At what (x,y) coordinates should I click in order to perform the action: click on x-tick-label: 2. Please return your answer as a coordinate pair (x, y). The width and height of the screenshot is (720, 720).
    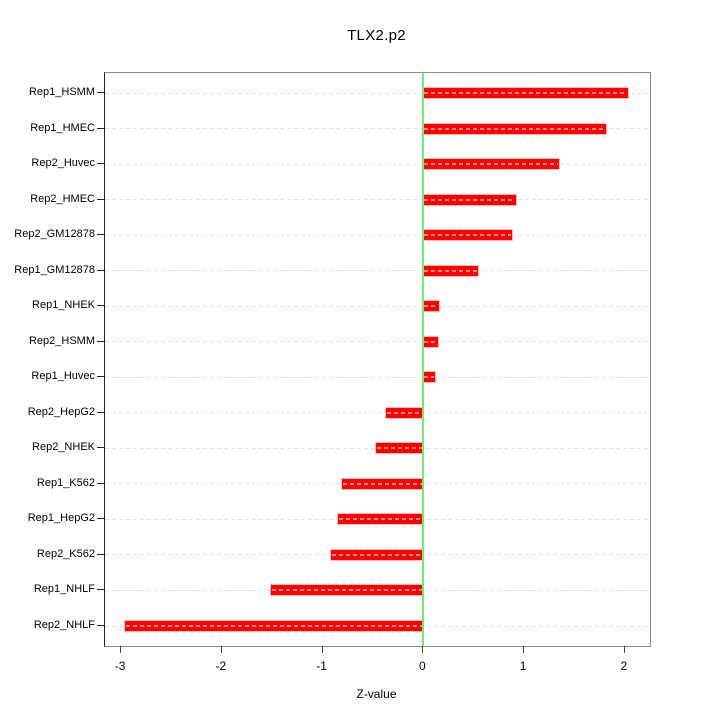
    Looking at the image, I should click on (624, 666).